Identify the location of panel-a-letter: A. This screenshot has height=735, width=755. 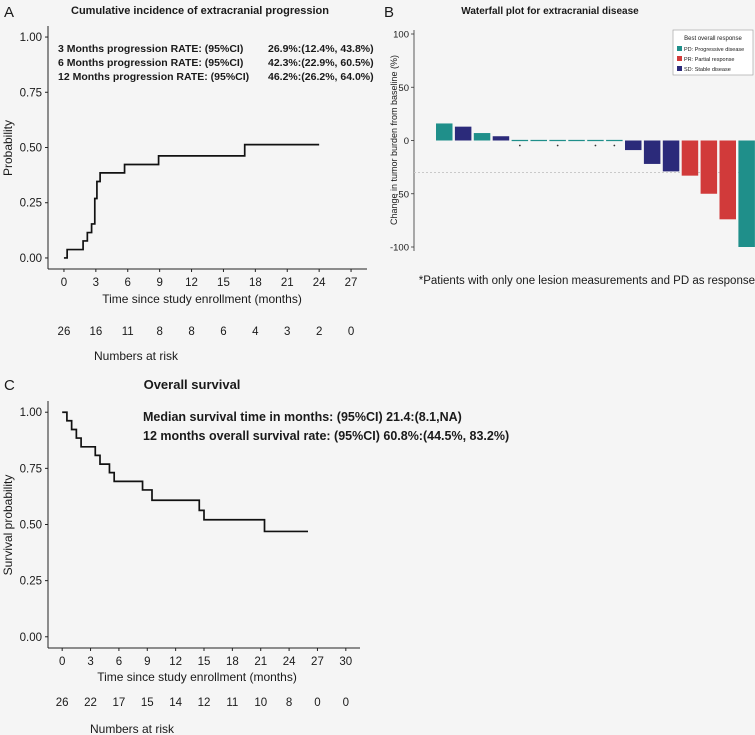
(9, 12).